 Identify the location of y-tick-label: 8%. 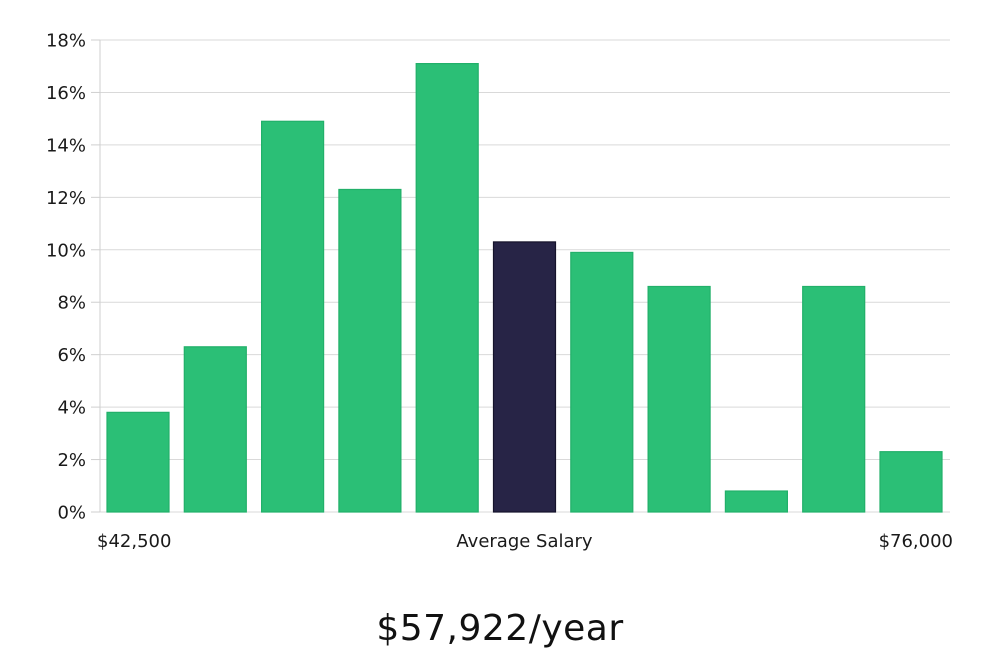
(71, 303).